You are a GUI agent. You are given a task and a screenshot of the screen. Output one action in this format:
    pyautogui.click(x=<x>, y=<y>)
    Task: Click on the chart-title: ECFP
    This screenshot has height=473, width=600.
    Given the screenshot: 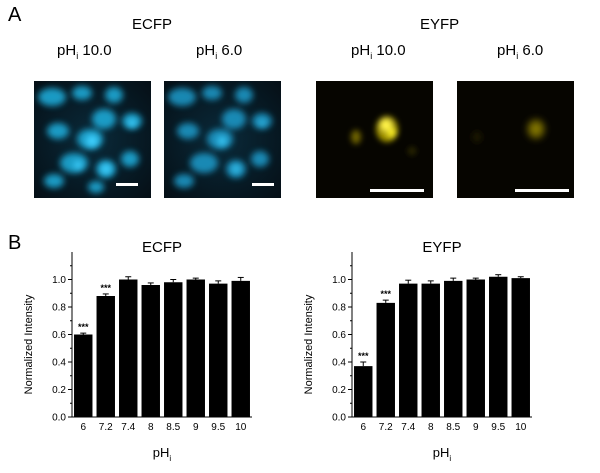 What is the action you would take?
    pyautogui.click(x=162, y=247)
    